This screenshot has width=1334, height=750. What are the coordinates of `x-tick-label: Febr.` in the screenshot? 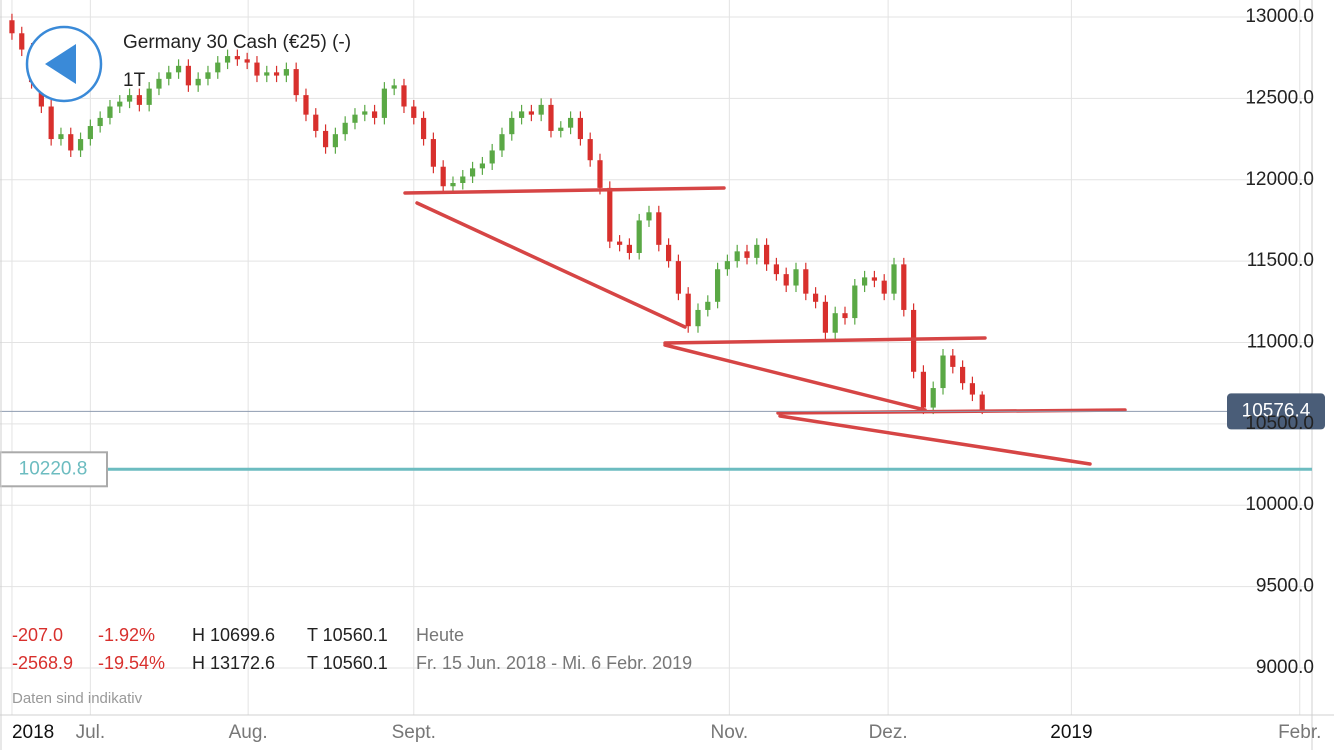 It's located at (1299, 732).